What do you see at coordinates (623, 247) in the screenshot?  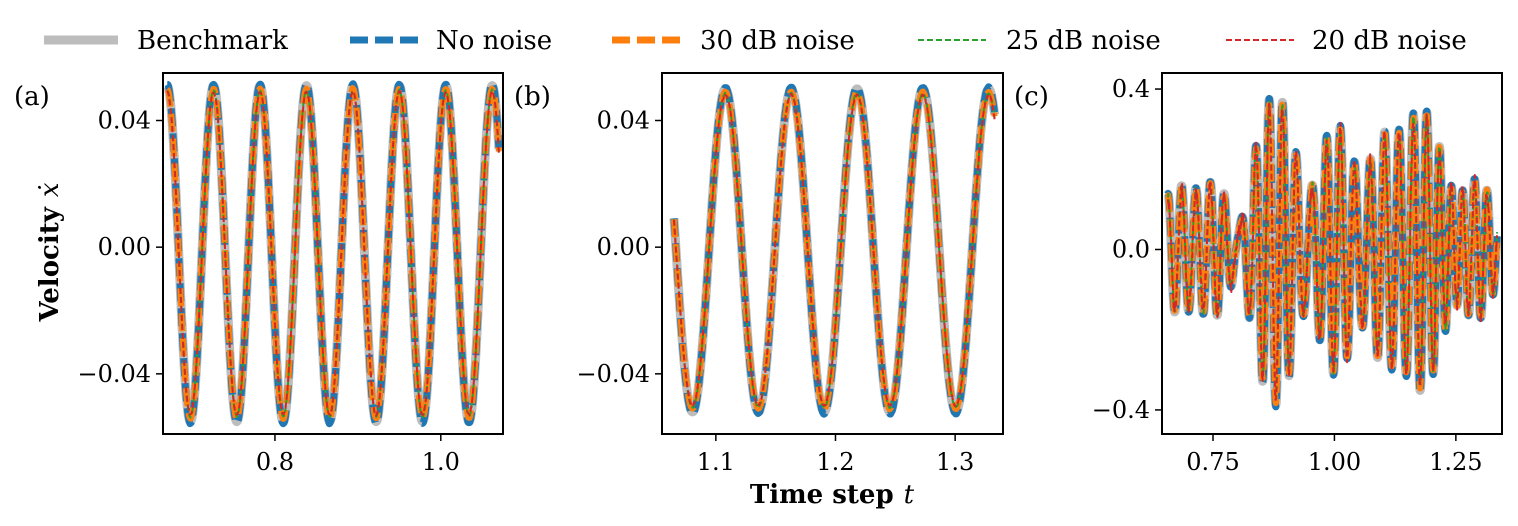 I see `y-tick-label-b-1: 0.00` at bounding box center [623, 247].